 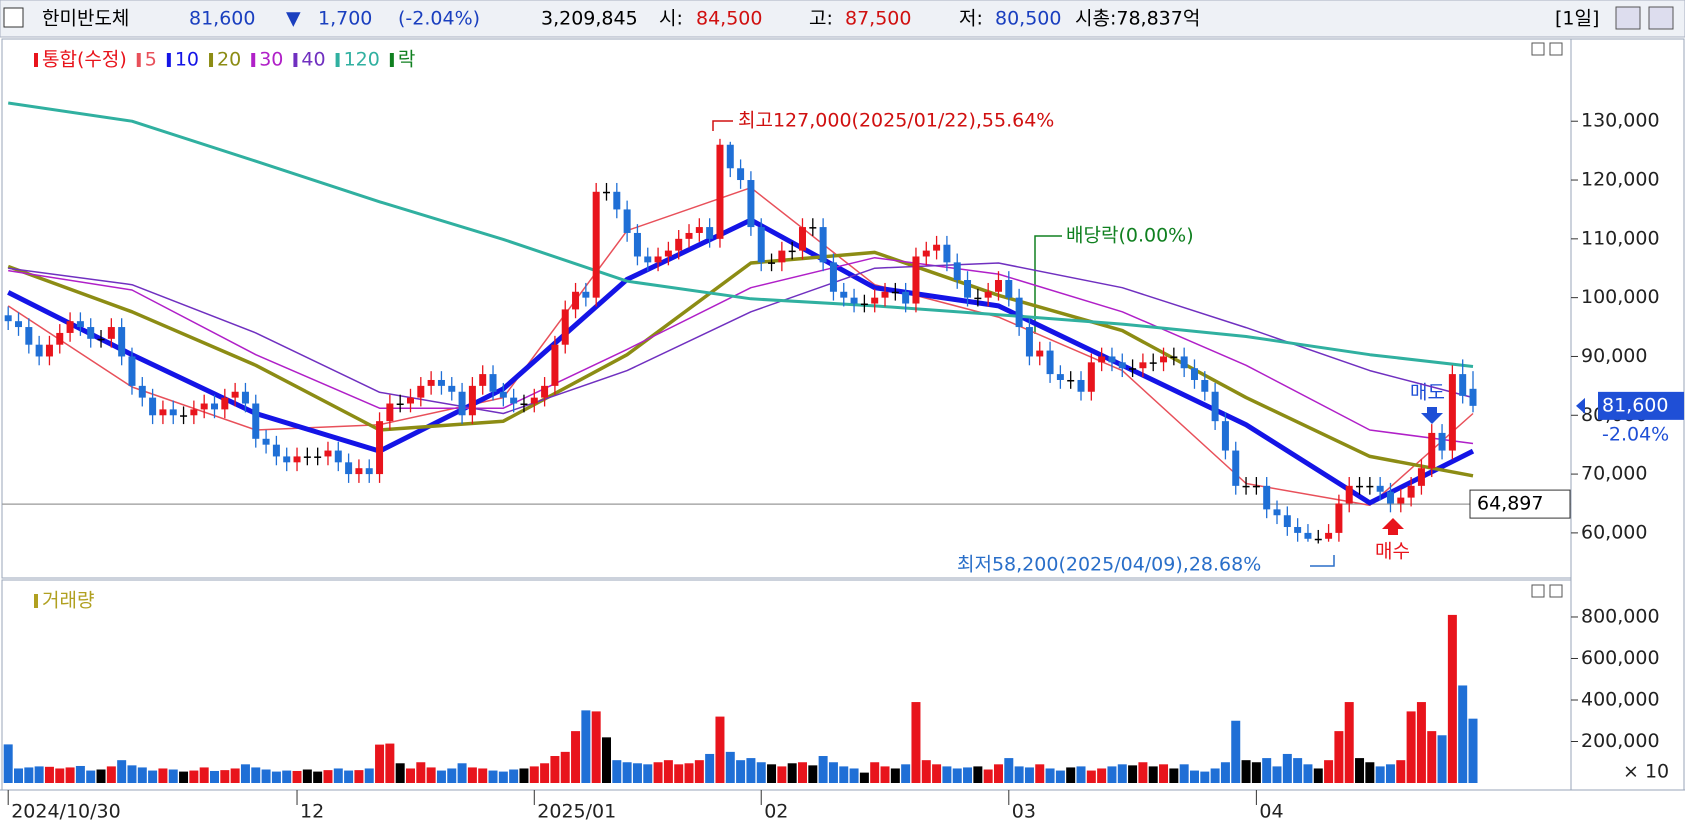 I want to click on close-button, so click(x=1661, y=18).